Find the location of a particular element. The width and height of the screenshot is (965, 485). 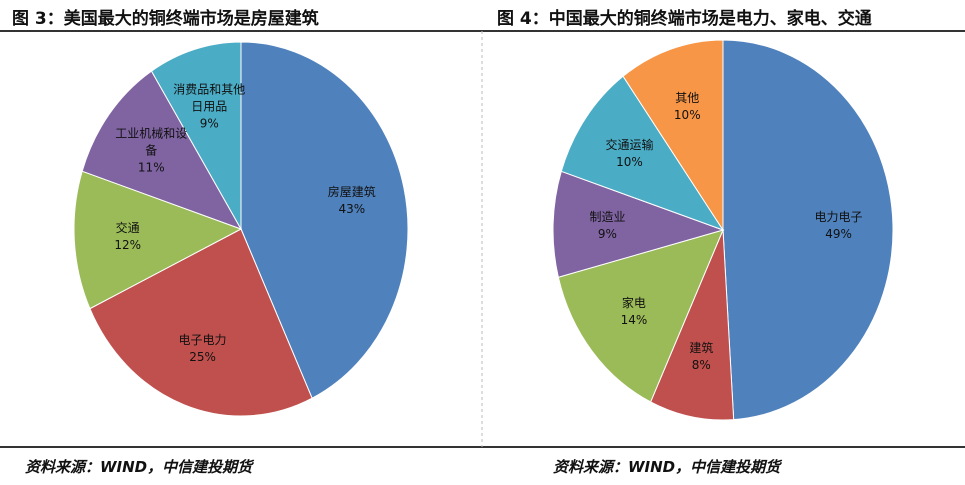

slice-label: 房屋建筑 43% is located at coordinates (352, 201).